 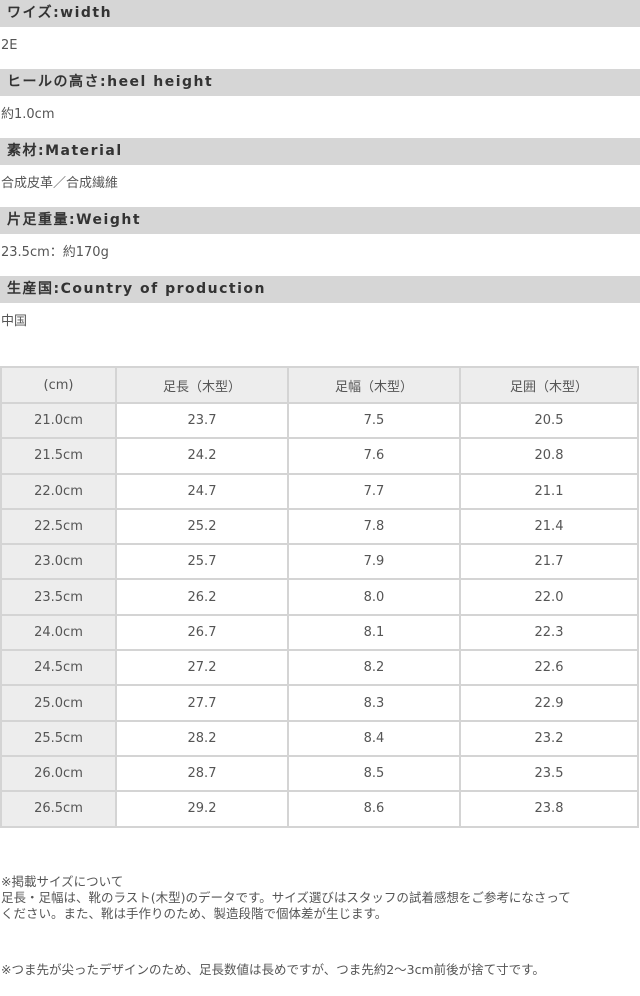 What do you see at coordinates (58, 773) in the screenshot?
I see `cell-size: 26.0cm` at bounding box center [58, 773].